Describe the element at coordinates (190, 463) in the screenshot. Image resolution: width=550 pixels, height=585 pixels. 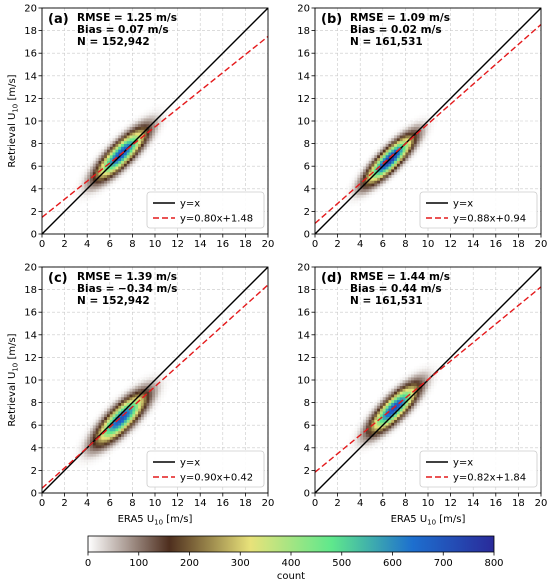
I see `legend-label: y=x` at that location.